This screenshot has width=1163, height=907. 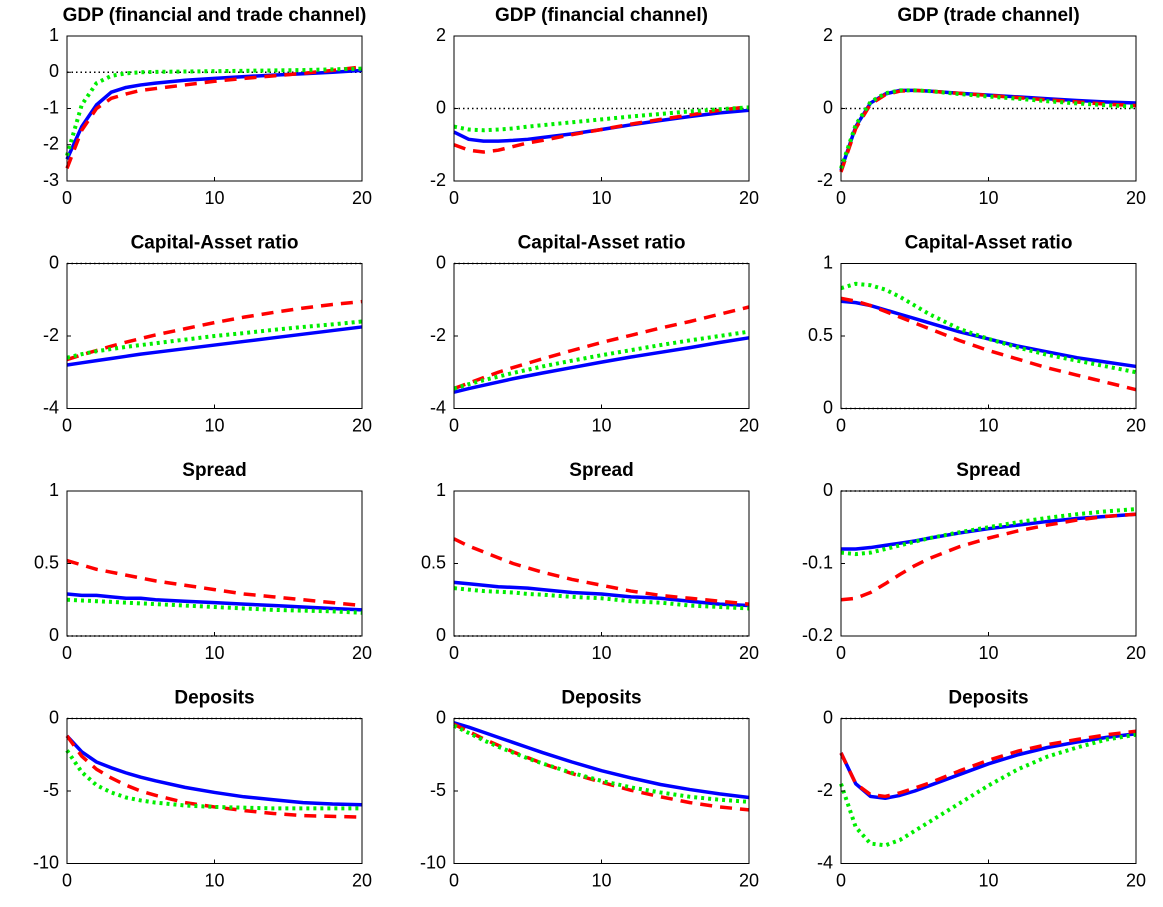 I want to click on y-tick-label: -10, so click(x=433, y=862).